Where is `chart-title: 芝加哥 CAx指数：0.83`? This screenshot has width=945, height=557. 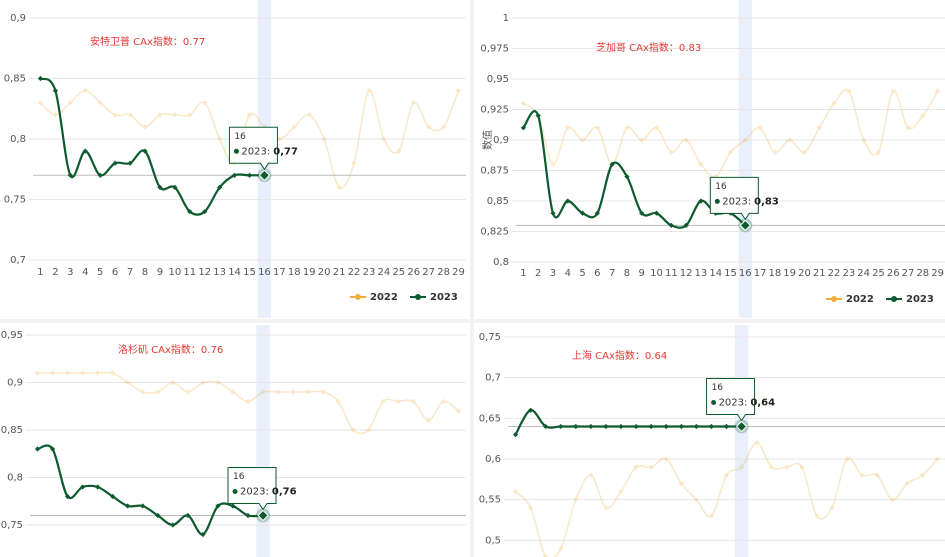
chart-title: 芝加哥 CAx指数：0.83 is located at coordinates (648, 47).